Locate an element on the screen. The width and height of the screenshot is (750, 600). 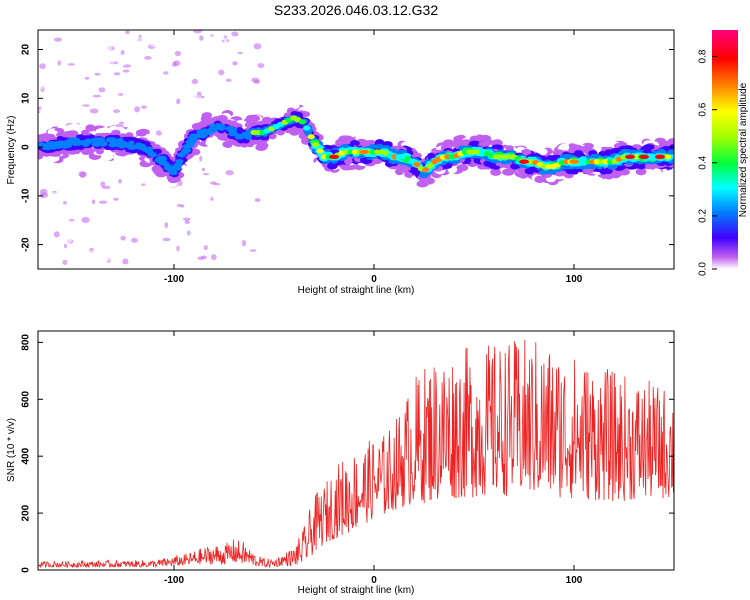
colorbar-tick-label: 0.6 is located at coordinates (703, 109).